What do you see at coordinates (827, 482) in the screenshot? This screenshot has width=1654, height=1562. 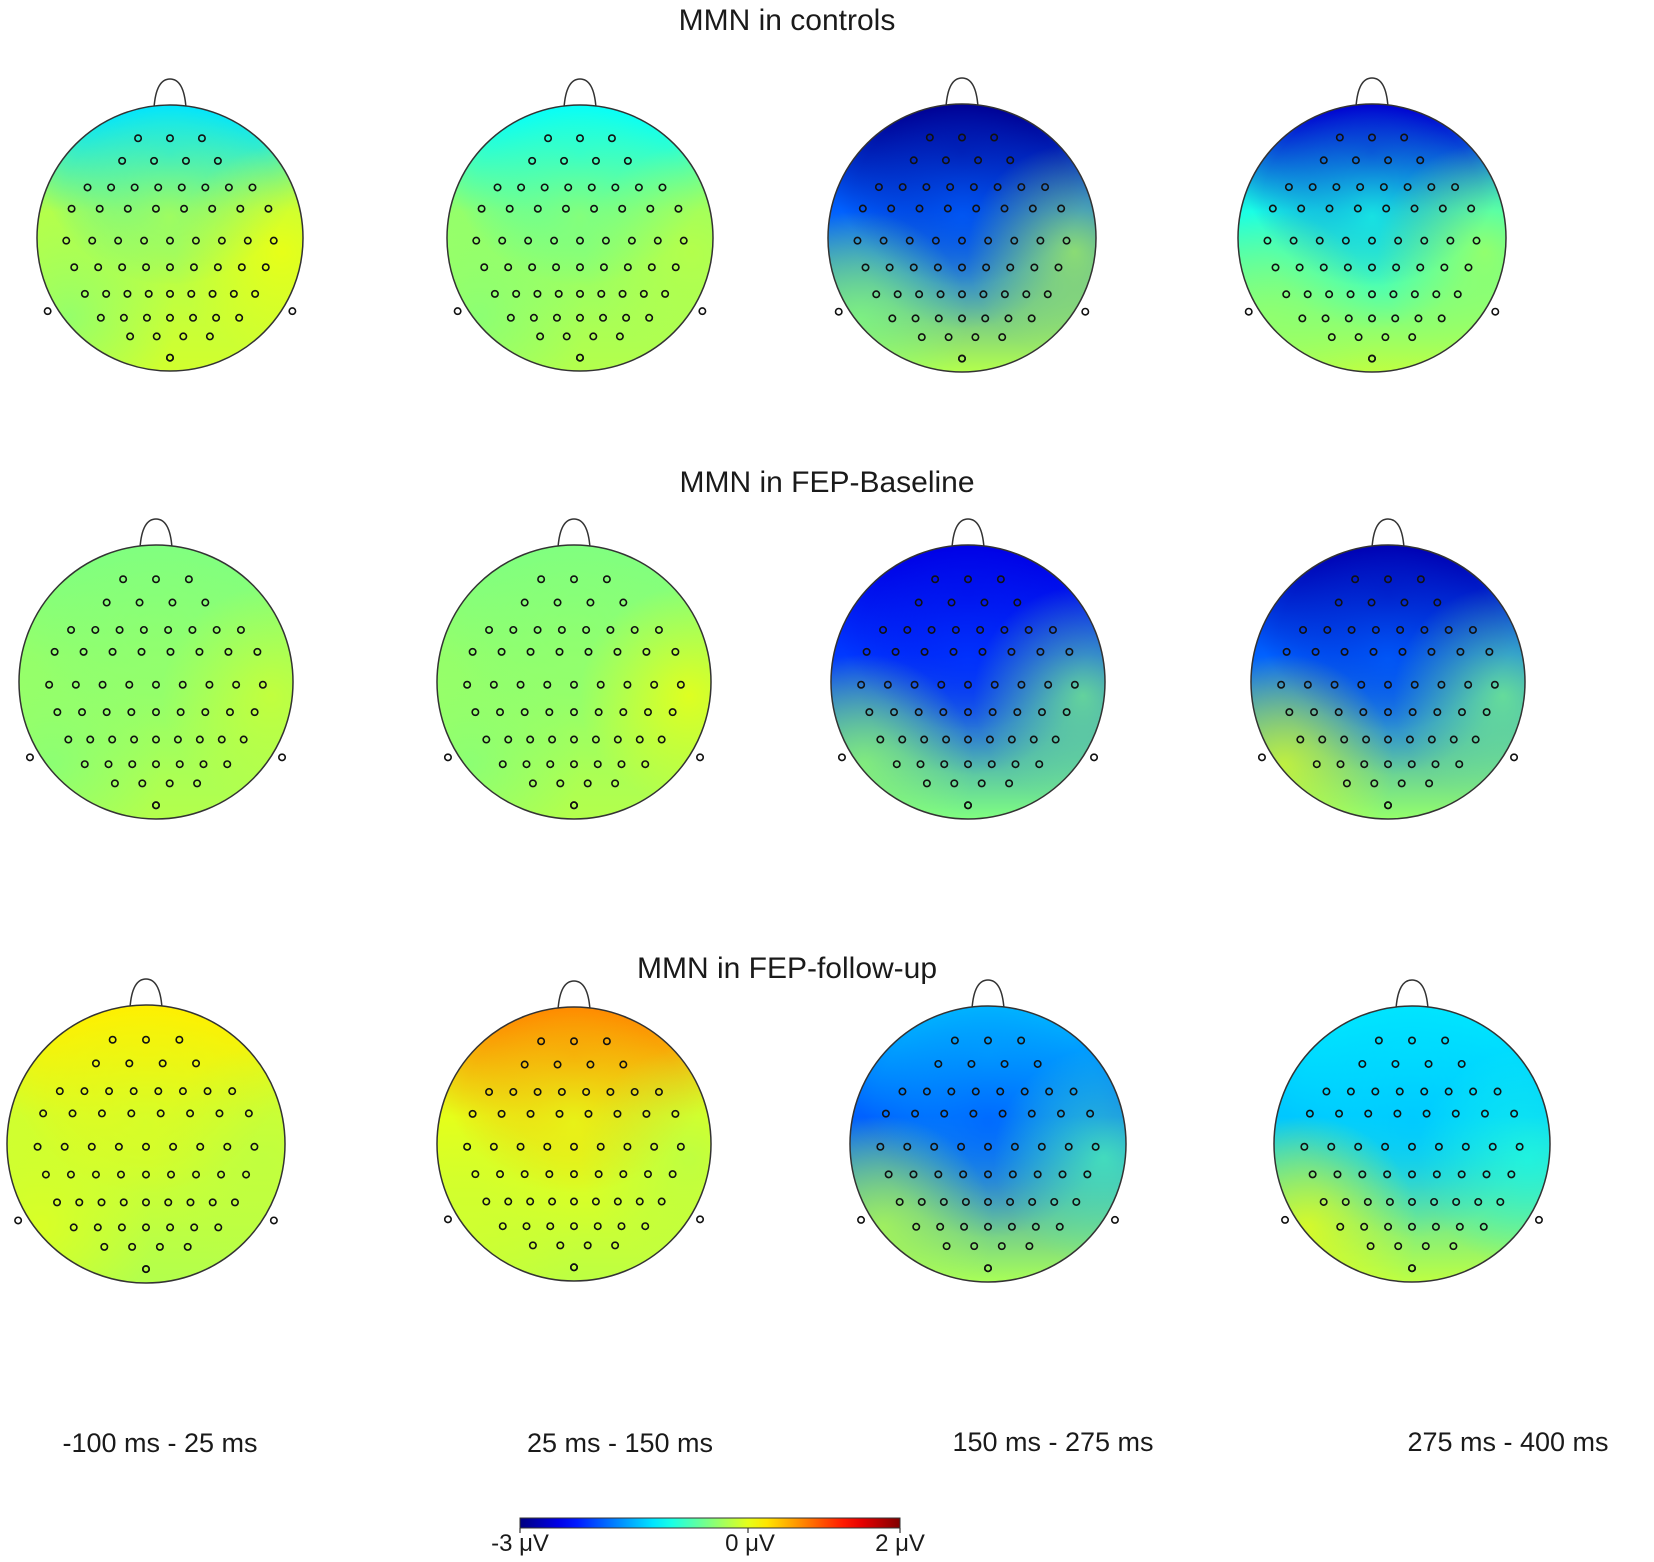 I see `row-title-fep-baseline: MMN in FEP-Baseline` at bounding box center [827, 482].